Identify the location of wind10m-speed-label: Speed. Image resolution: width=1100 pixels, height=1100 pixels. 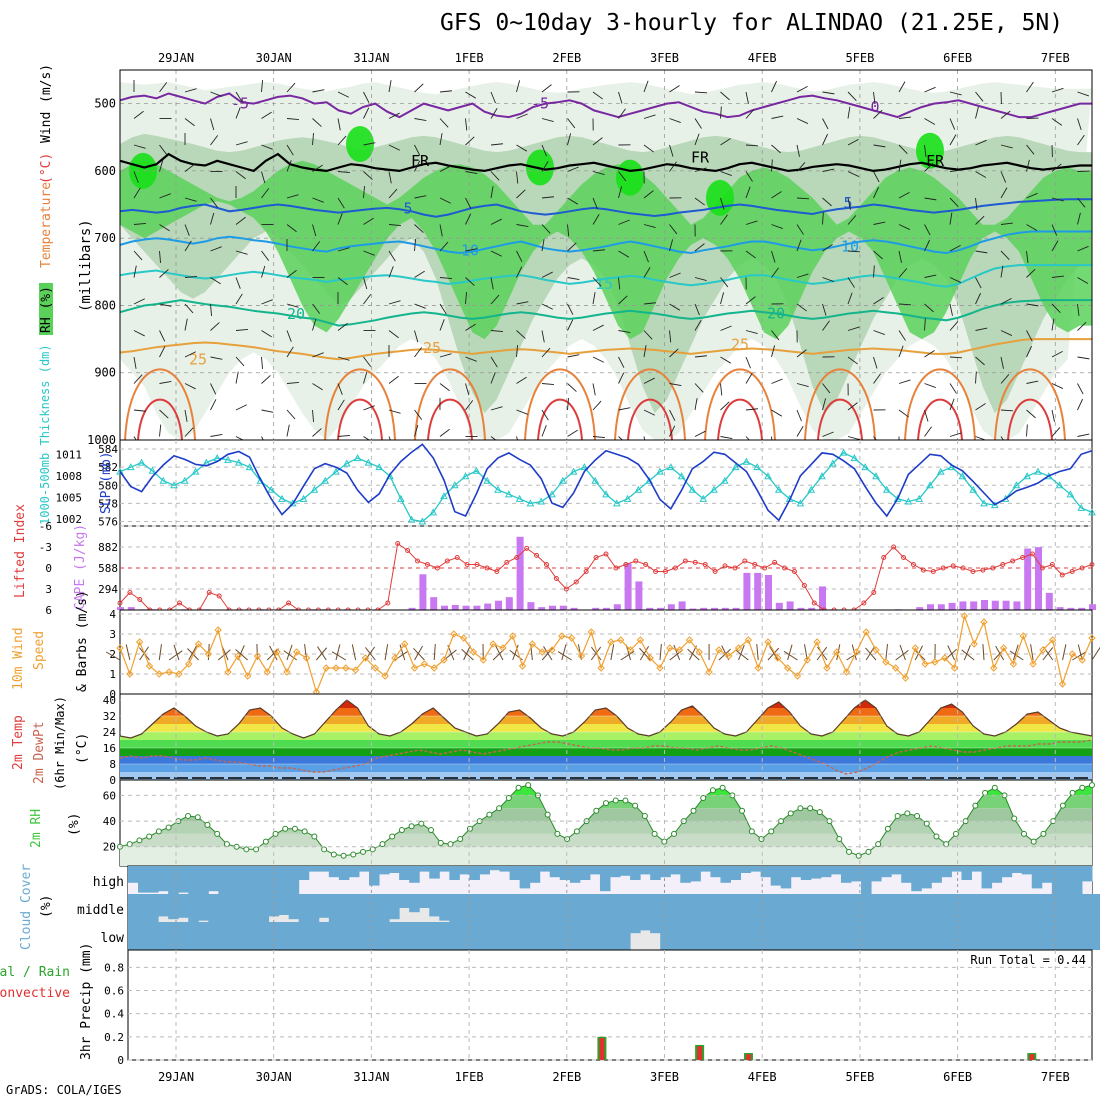
(39, 650).